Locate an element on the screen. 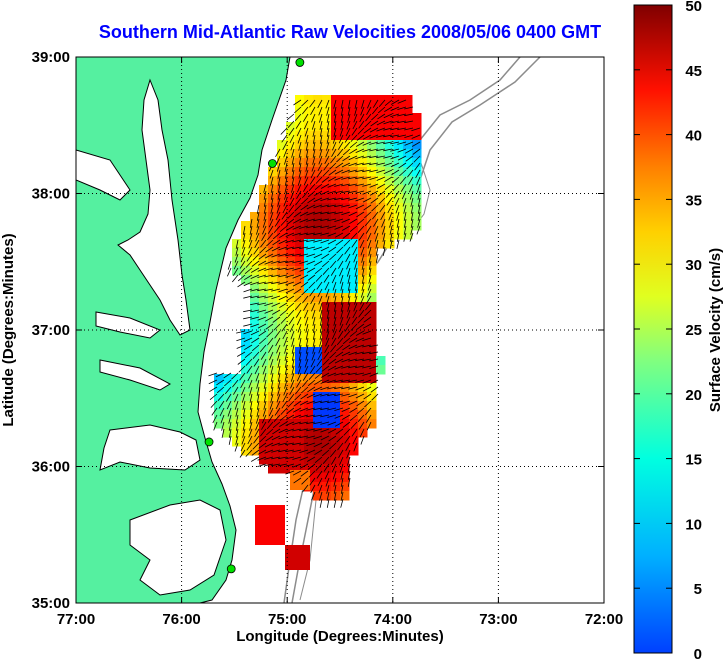 The width and height of the screenshot is (724, 659). y-tick-label: 38:00 is located at coordinates (51, 194).